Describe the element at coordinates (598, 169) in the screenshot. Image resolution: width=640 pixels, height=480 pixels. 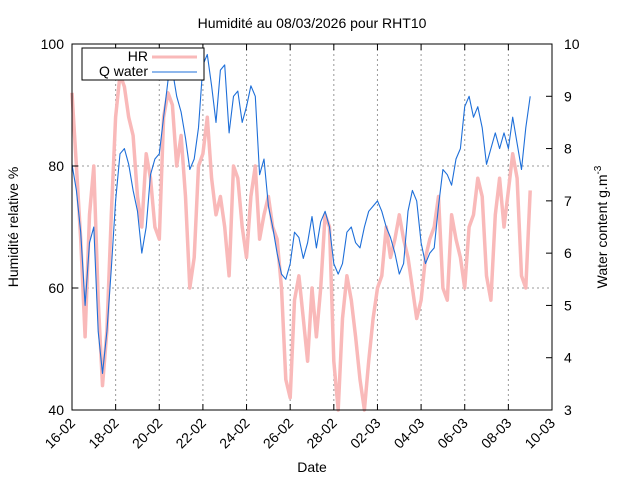
I see `y2-axis-label-sup: -3` at that location.